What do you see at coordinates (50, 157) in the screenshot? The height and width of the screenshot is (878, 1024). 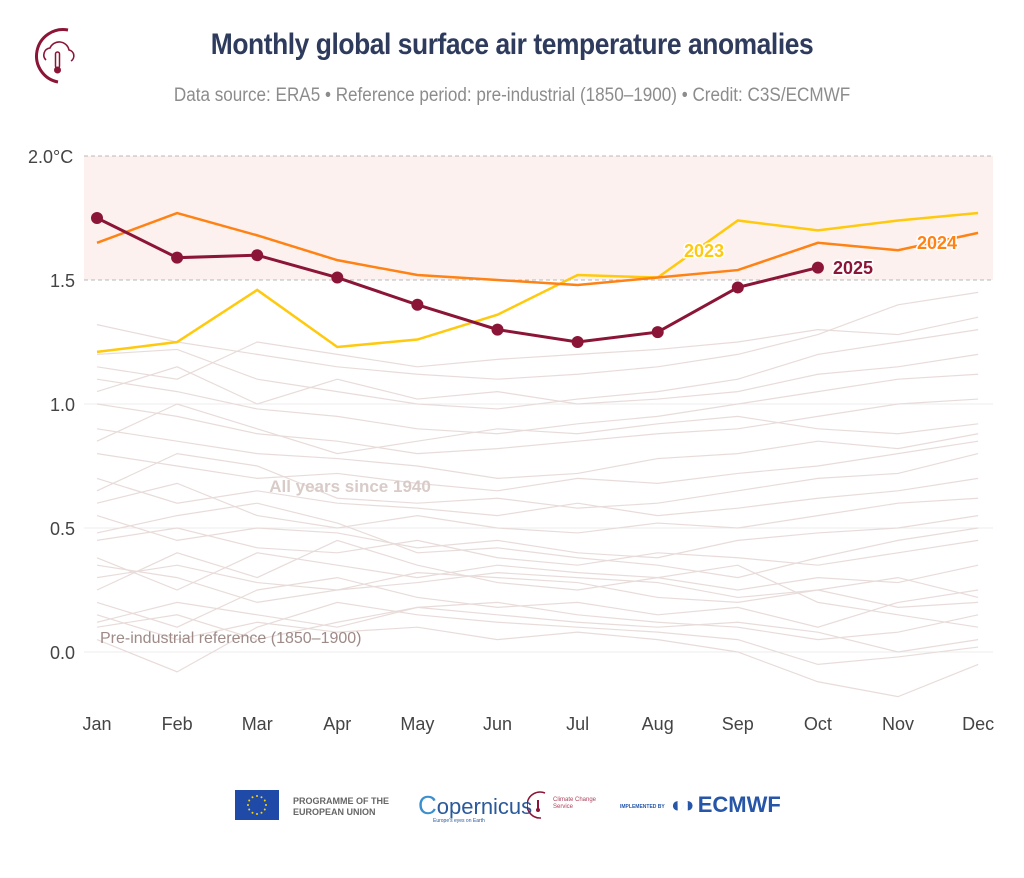 I see `y-tick-label: 2.0°C` at bounding box center [50, 157].